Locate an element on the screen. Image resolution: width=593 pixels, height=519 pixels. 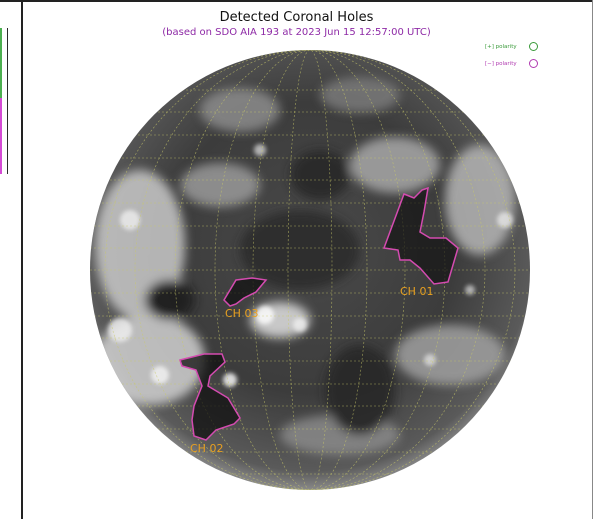
ch01-contour is located at coordinates (420, 235).